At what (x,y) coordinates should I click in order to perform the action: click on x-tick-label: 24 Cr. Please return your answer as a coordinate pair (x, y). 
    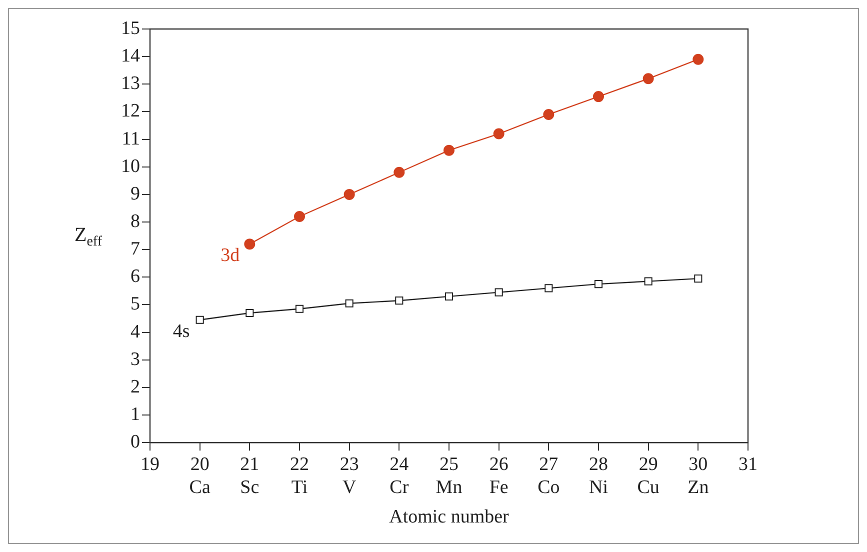
    Looking at the image, I should click on (400, 476).